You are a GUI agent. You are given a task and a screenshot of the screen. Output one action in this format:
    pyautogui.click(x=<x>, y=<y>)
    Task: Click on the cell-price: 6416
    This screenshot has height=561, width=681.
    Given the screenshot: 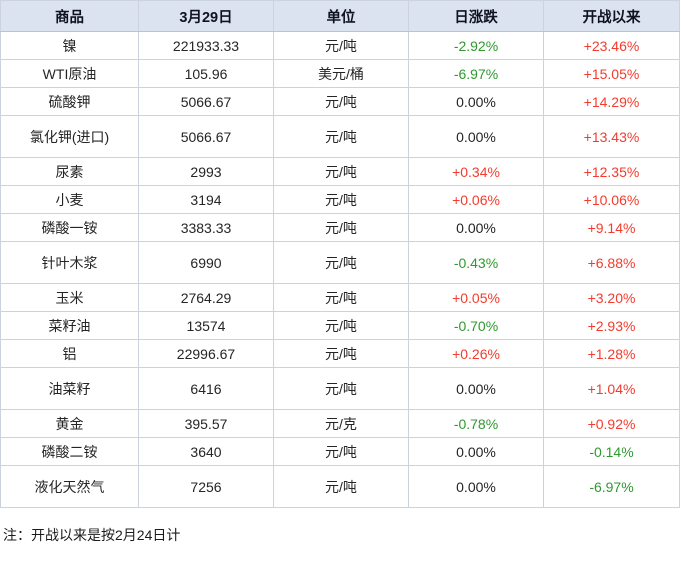 What is the action you would take?
    pyautogui.click(x=206, y=388)
    